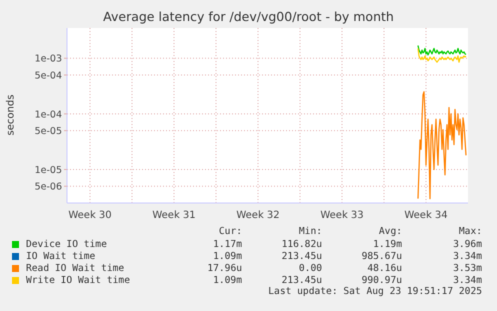 Image resolution: width=497 pixels, height=311 pixels. What do you see at coordinates (48, 114) in the screenshot?
I see `y-tick-label: 1e-04` at bounding box center [48, 114].